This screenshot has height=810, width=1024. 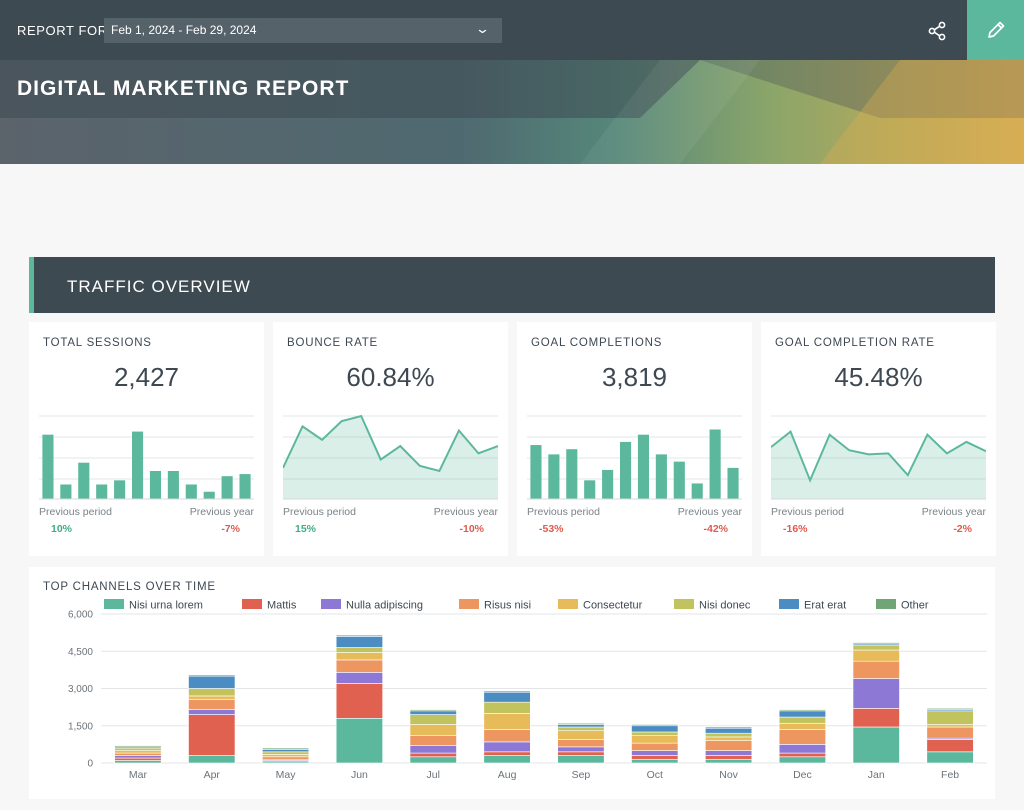 What do you see at coordinates (303, 30) in the screenshot?
I see `date-range-select: Feb 1, 2024 - Feb 29, 2024 ⌄` at bounding box center [303, 30].